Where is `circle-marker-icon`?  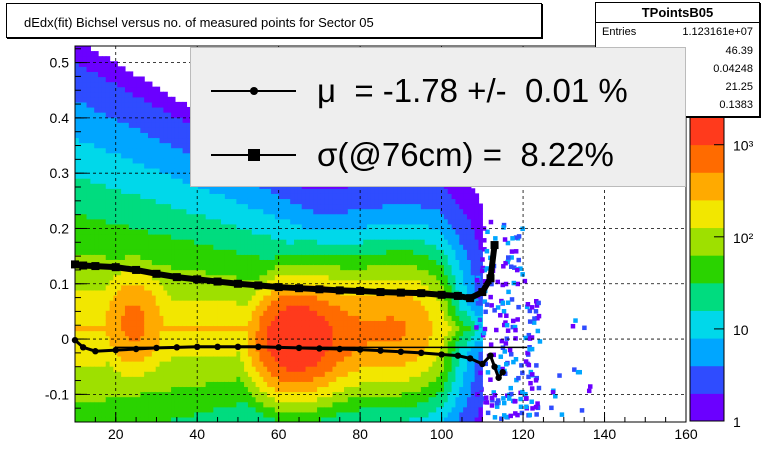 circle-marker-icon is located at coordinates (254, 91).